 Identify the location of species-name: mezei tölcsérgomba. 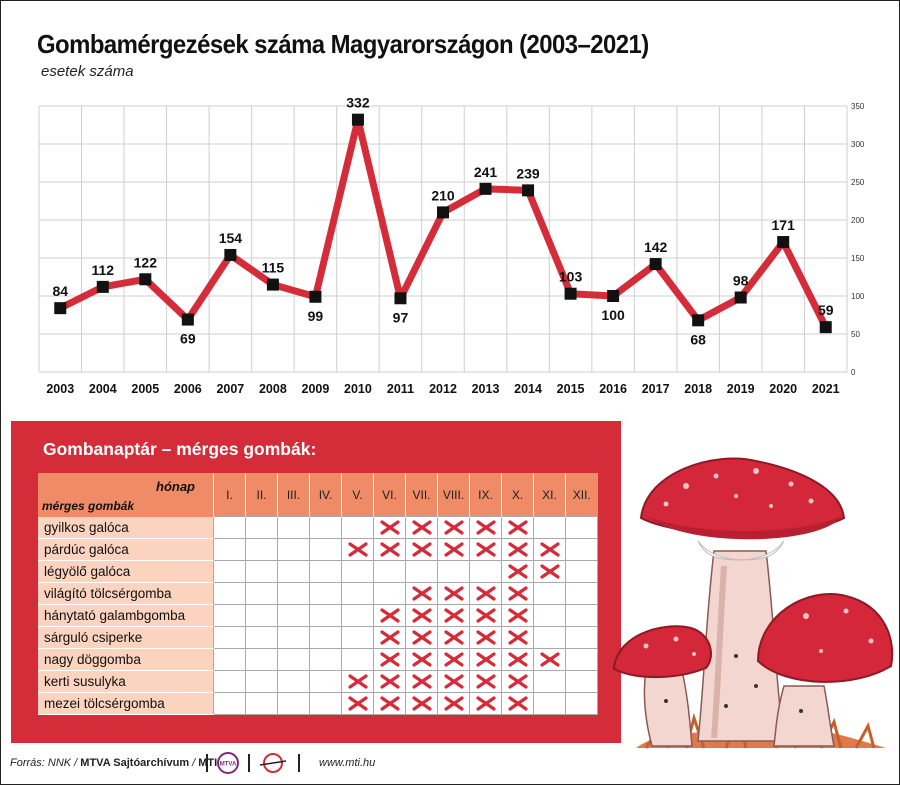
(126, 703).